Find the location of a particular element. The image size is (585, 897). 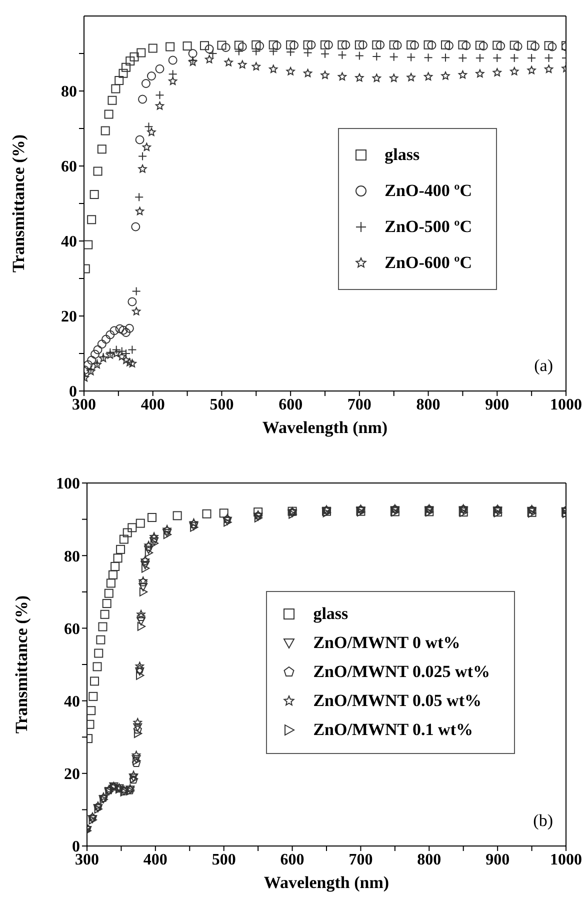

legend-label: ZnO-400 ºC is located at coordinates (428, 190).